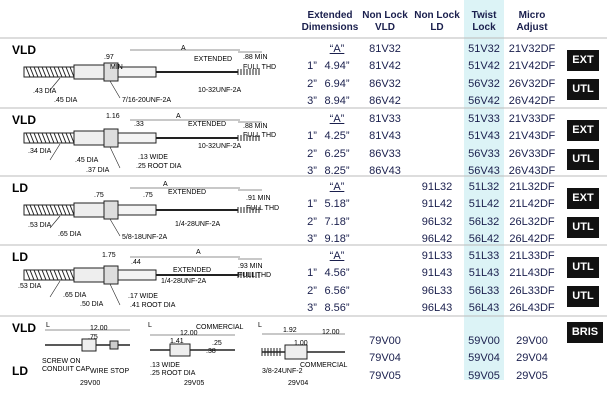 This screenshot has width=607, height=403. Describe the element at coordinates (116, 67) in the screenshot. I see `dimension-label: MIN` at that location.